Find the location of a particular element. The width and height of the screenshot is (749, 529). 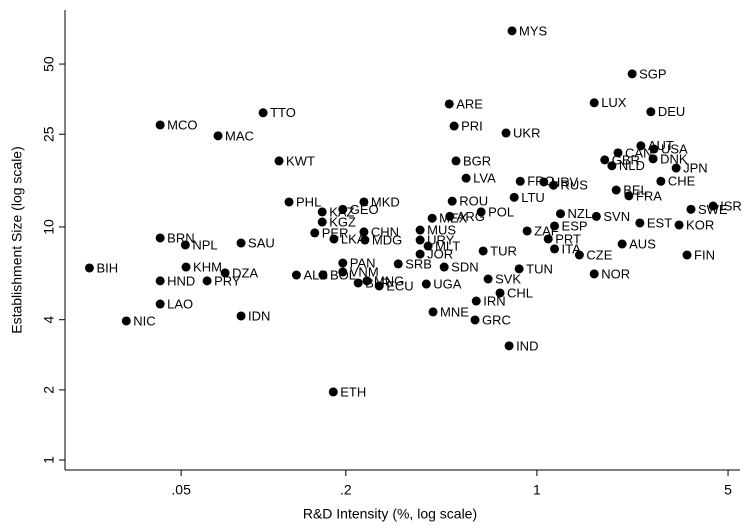

point-label: NLD is located at coordinates (632, 165).